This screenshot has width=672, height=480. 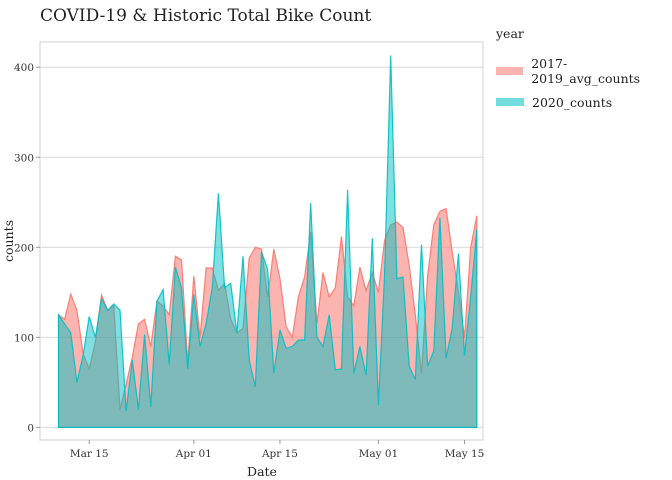 I want to click on x-tick-label: Apr 01, so click(x=193, y=454).